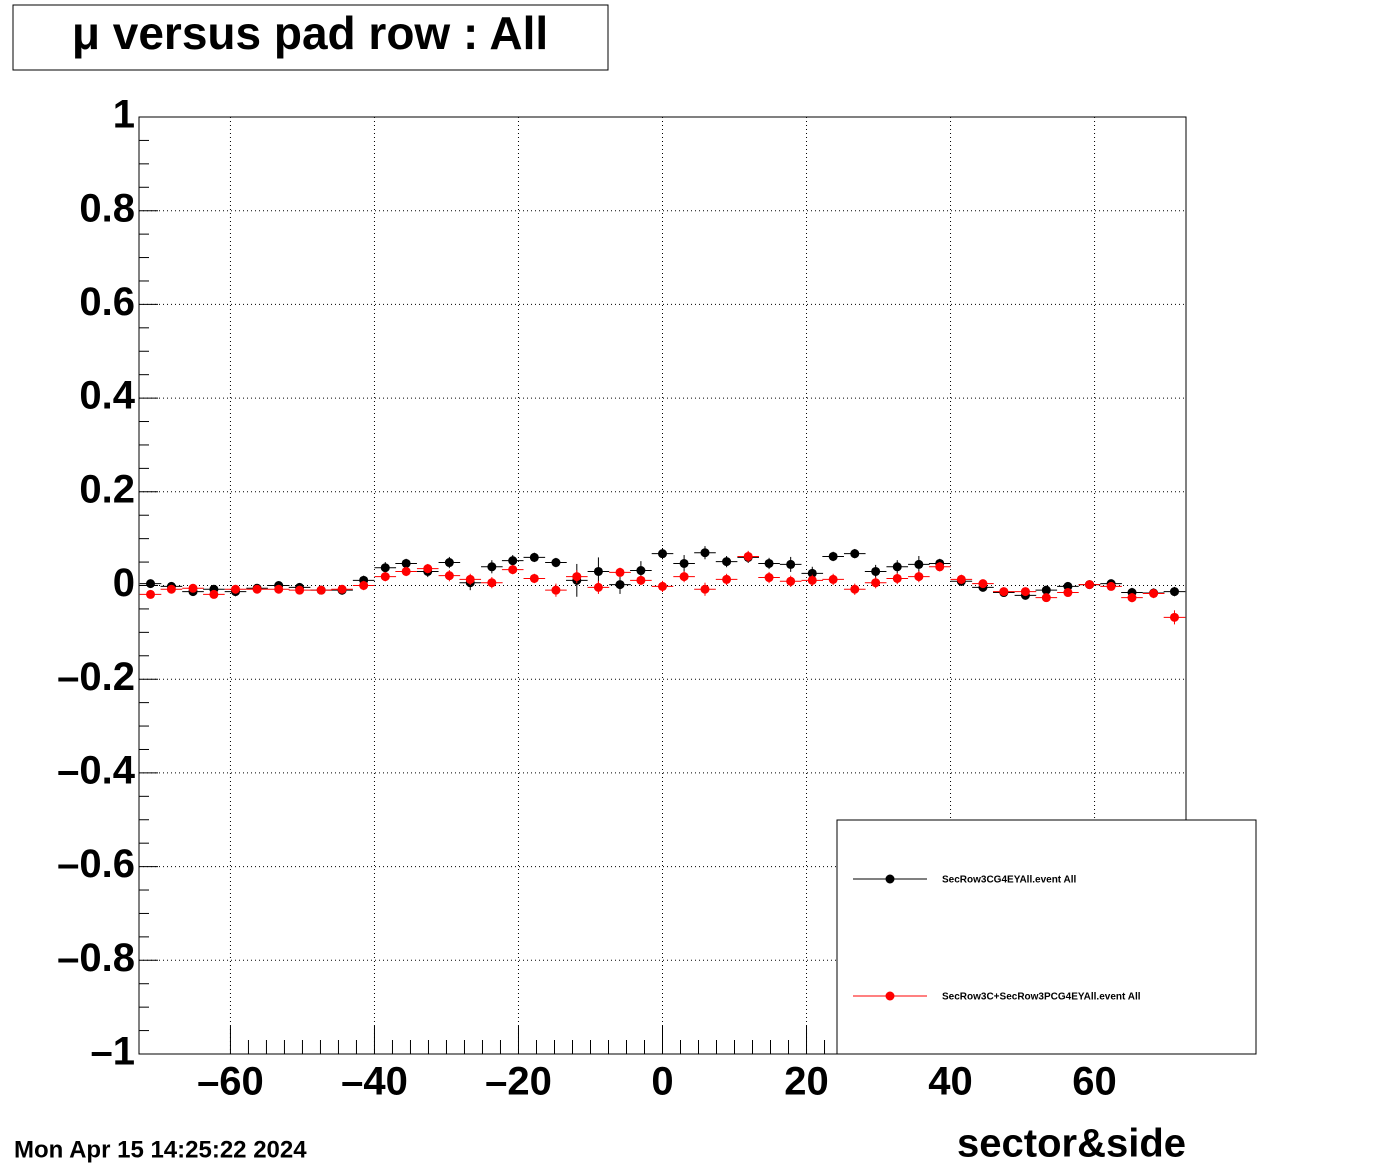  I want to click on y-tick-label: 0.4, so click(107, 396).